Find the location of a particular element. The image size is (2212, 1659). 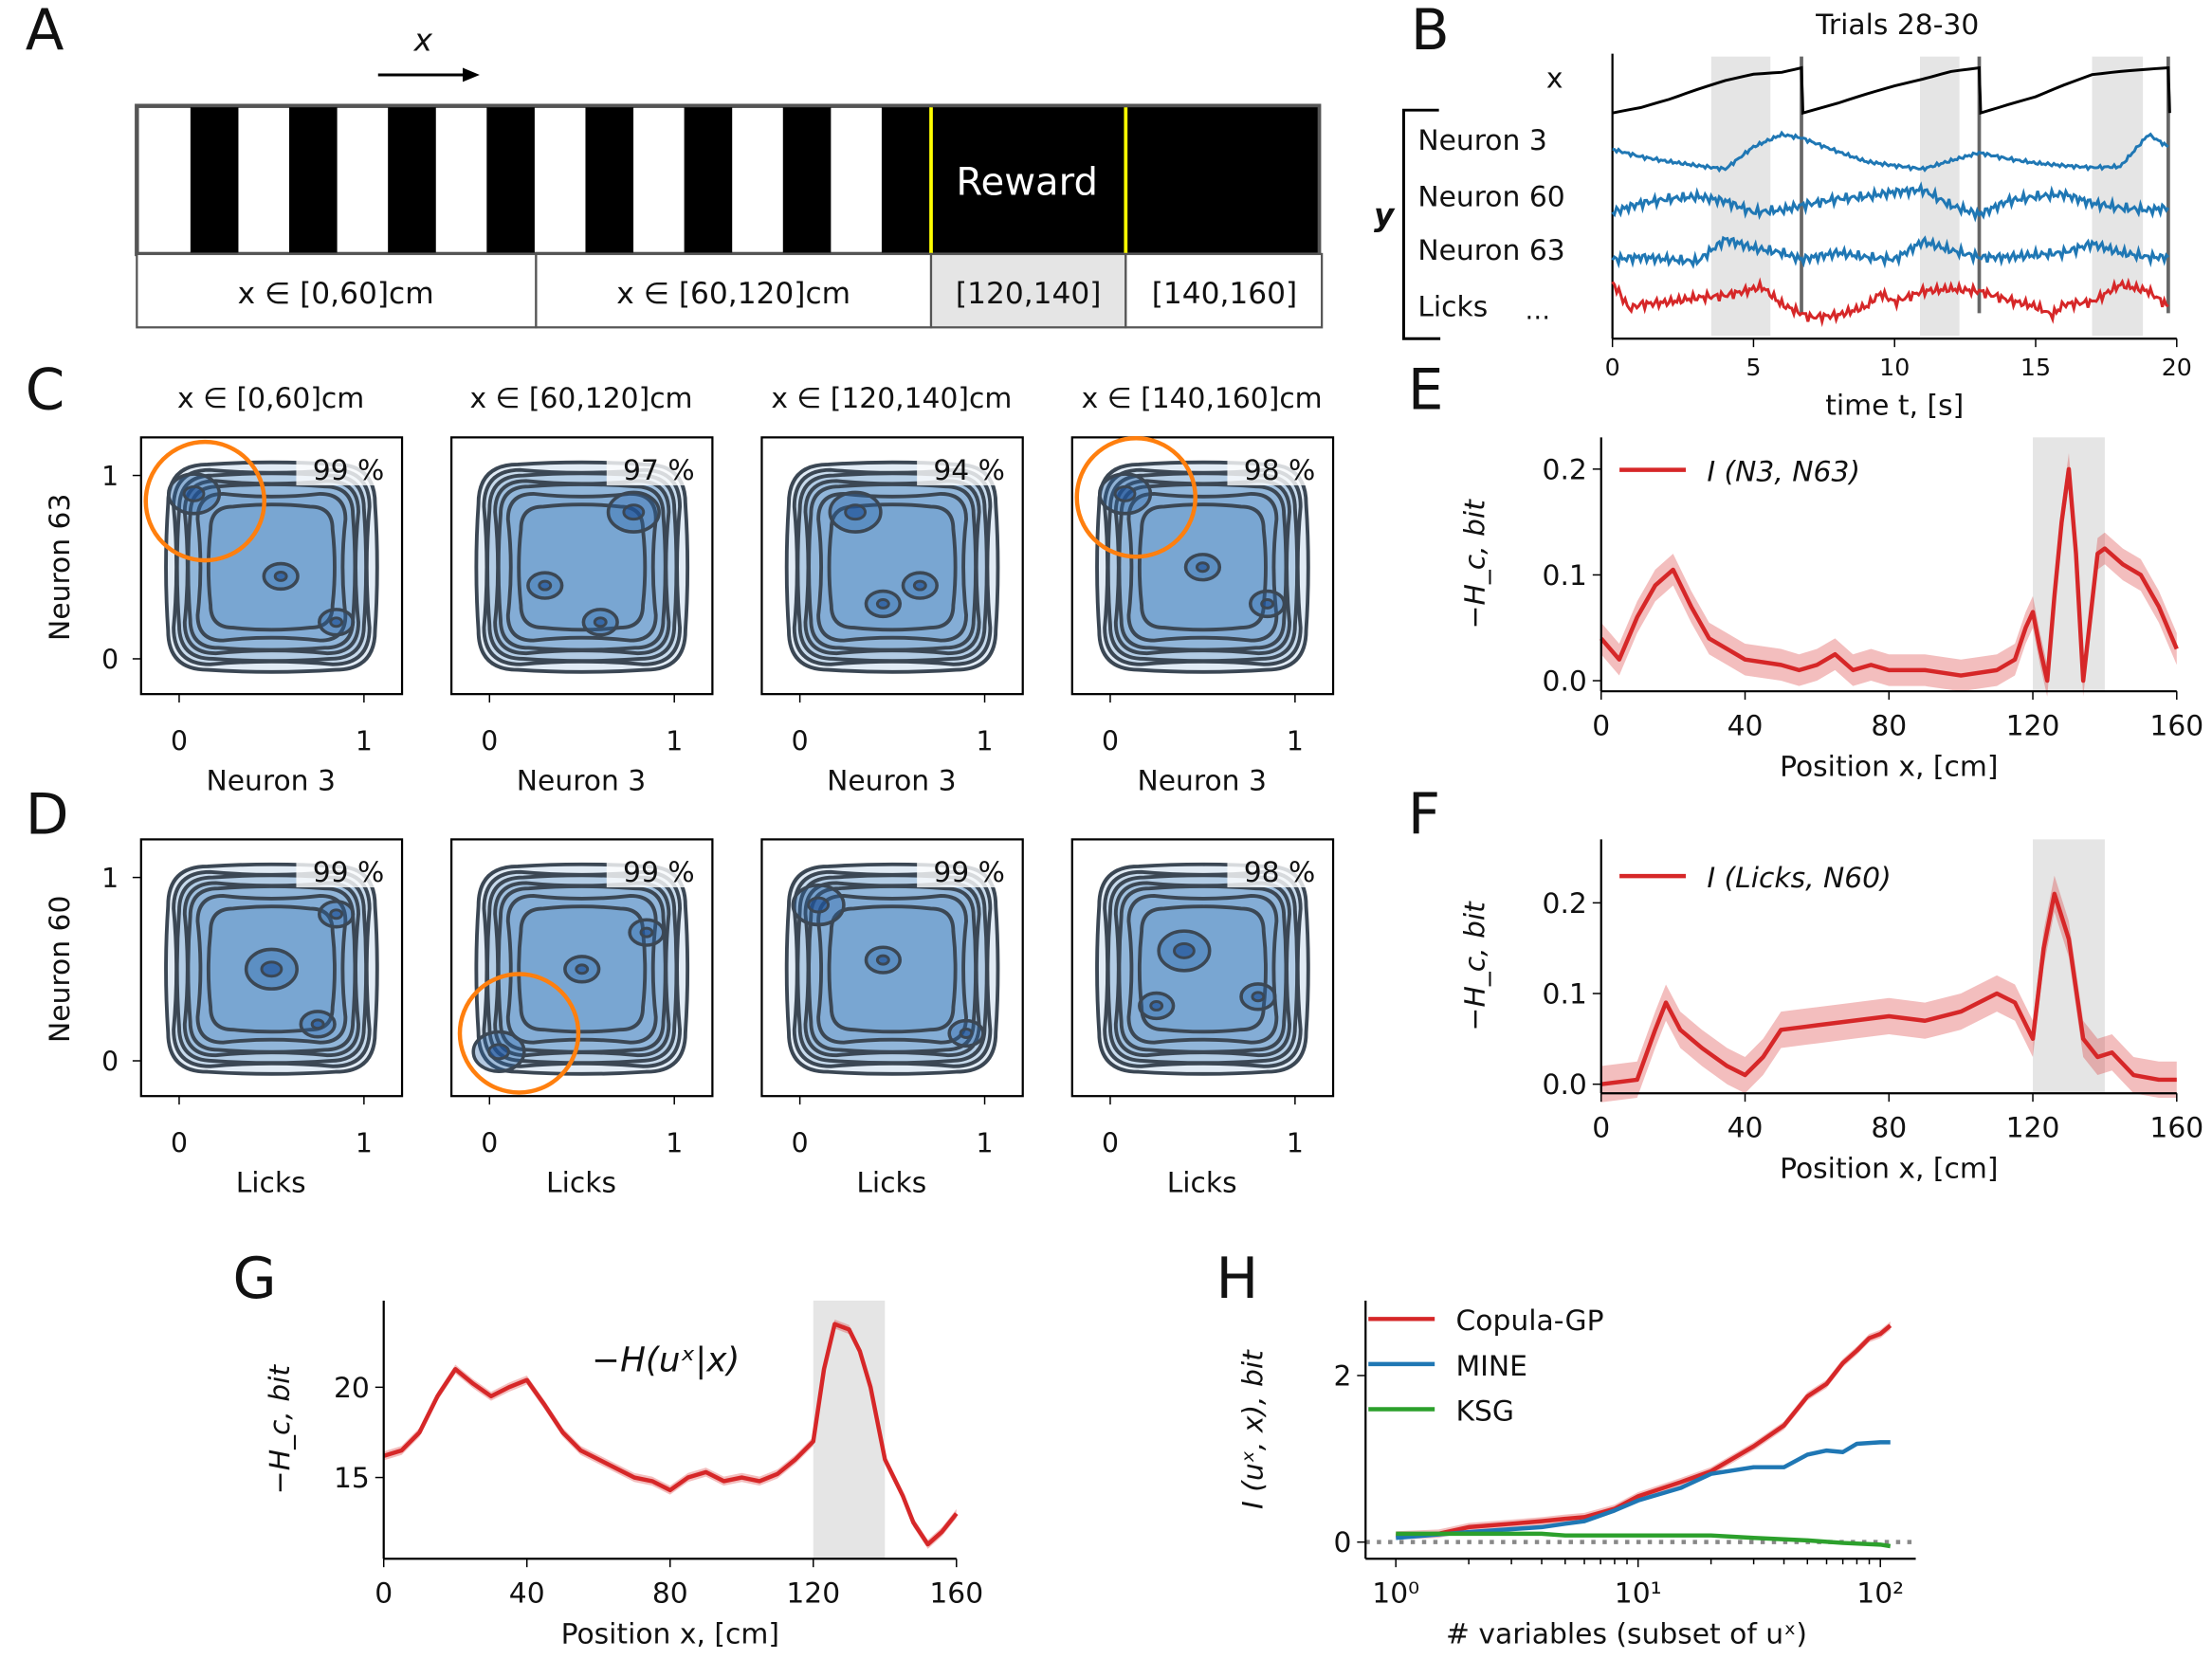

reward-label: Reward is located at coordinates (1027, 182).